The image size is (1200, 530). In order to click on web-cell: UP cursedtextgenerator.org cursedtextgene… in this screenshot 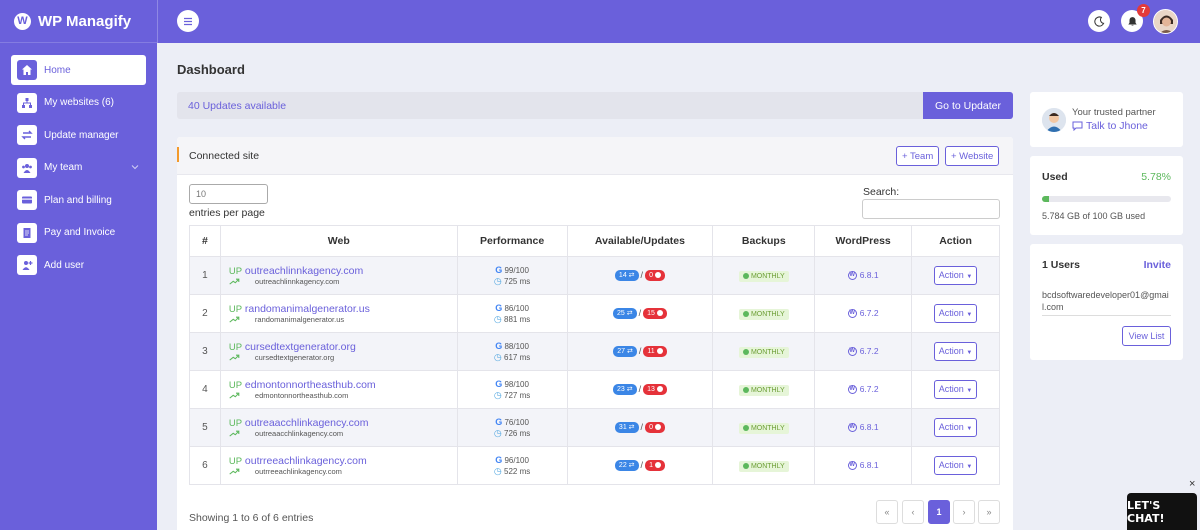, I will do `click(338, 351)`.